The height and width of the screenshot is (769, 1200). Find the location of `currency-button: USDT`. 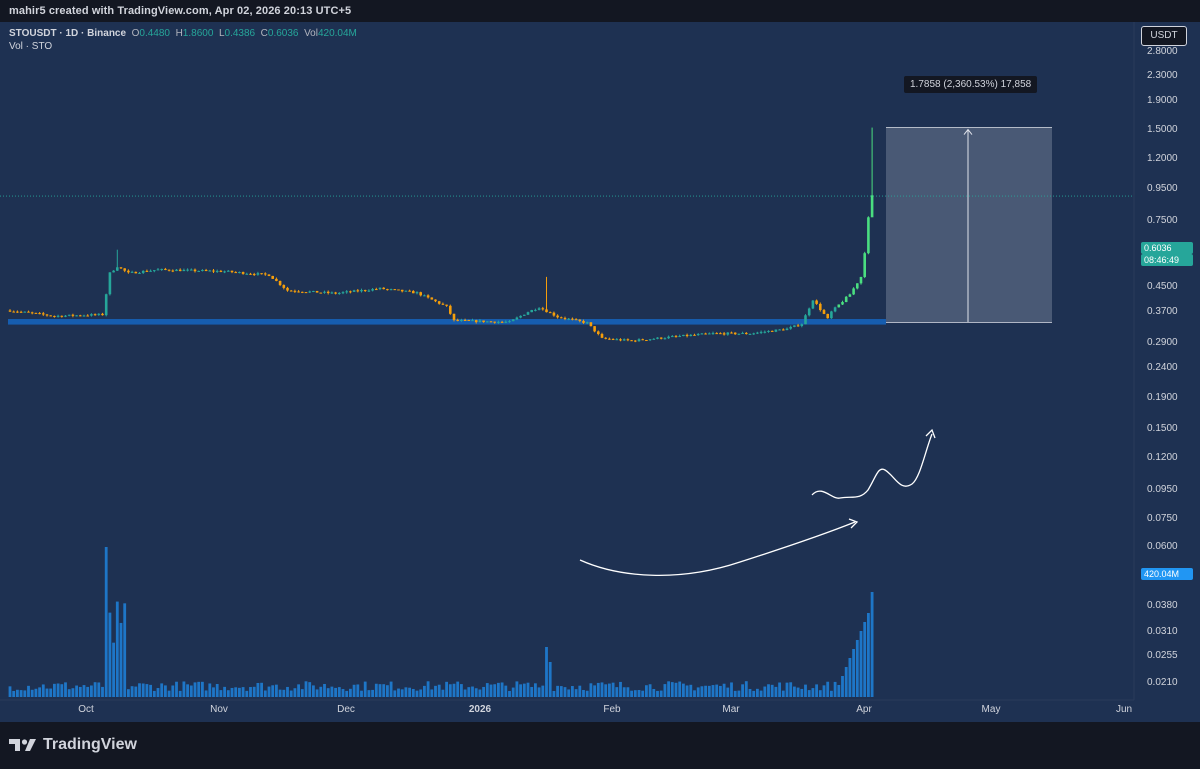

currency-button: USDT is located at coordinates (1164, 36).